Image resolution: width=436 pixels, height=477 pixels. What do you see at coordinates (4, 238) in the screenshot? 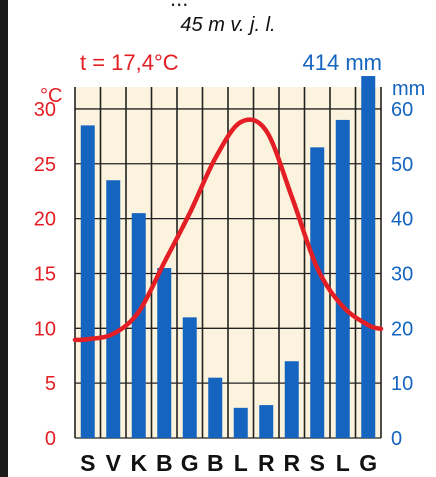
I see `left-border-bar` at bounding box center [4, 238].